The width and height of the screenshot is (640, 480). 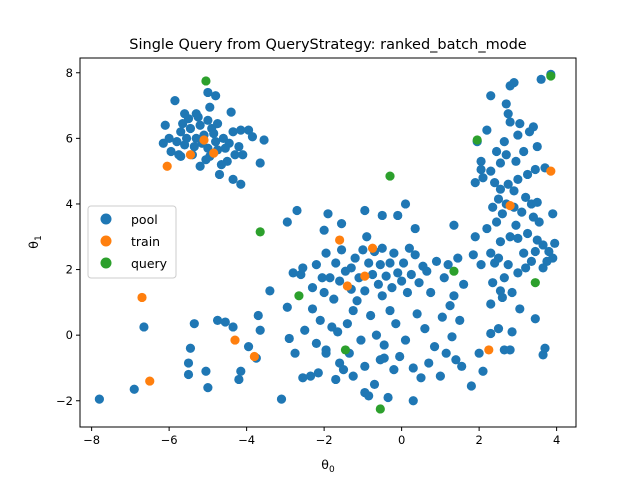 What do you see at coordinates (91, 440) in the screenshot?
I see `x-tick-label: −8` at bounding box center [91, 440].